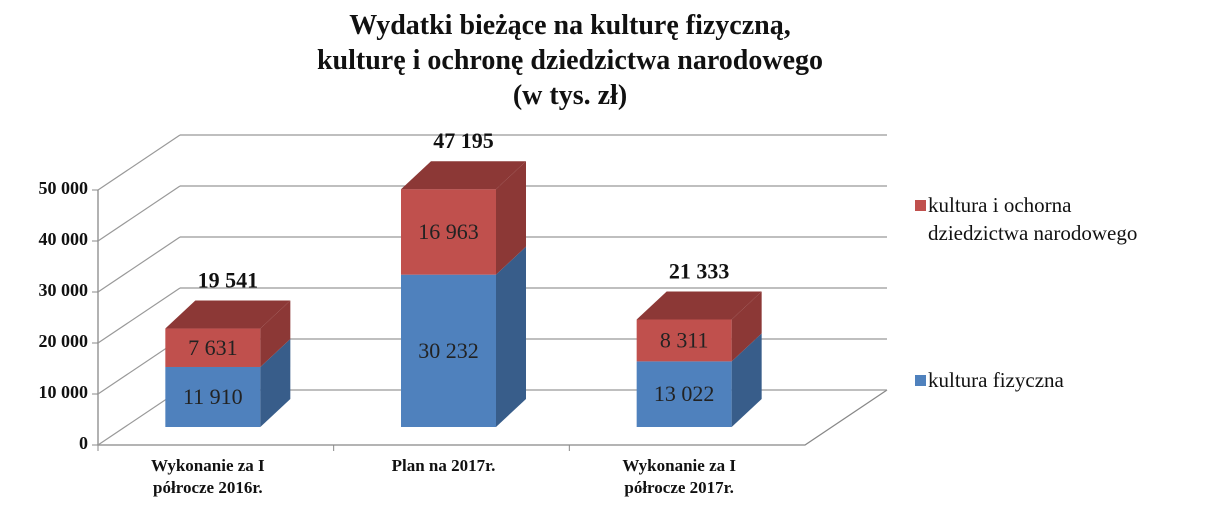 The image size is (1205, 512). Describe the element at coordinates (64, 392) in the screenshot. I see `y-tick-label: 10 000` at that location.